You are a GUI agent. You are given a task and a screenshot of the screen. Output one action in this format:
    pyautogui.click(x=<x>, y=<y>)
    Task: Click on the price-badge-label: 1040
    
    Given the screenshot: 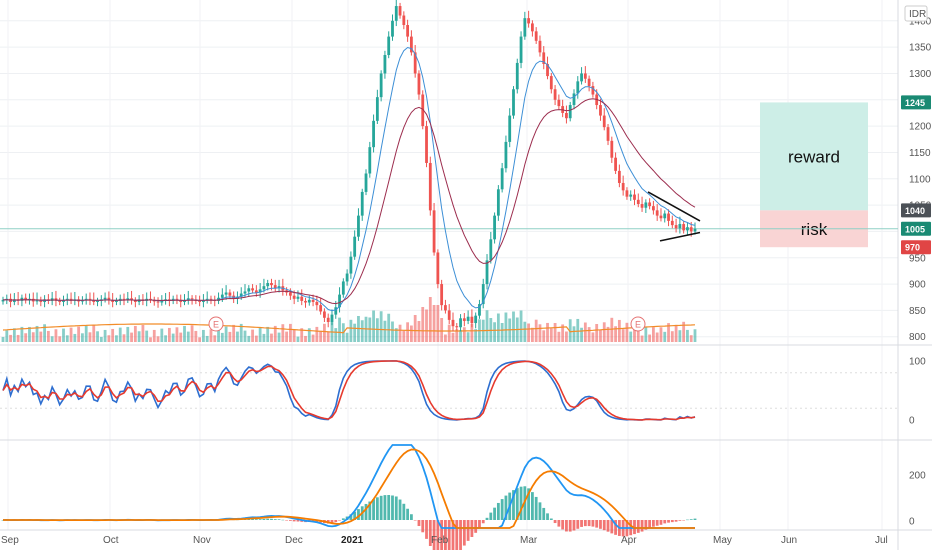 What is the action you would take?
    pyautogui.click(x=915, y=211)
    